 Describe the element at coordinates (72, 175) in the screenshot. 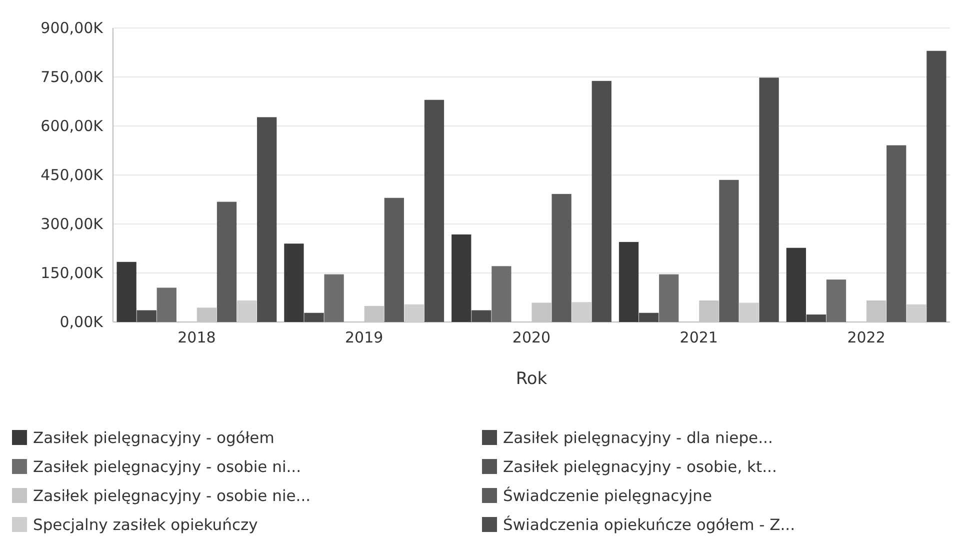

I see `y-tick-label: 450,00K` at that location.